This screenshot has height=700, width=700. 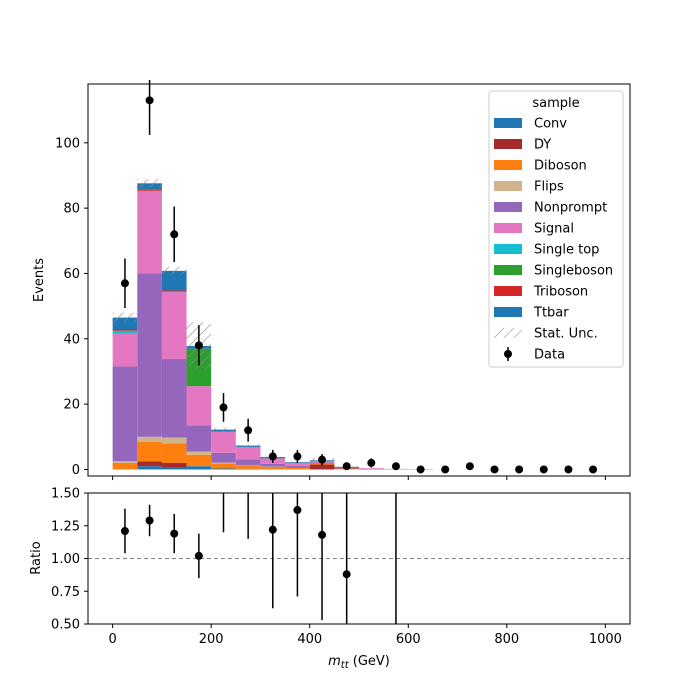 What do you see at coordinates (71, 339) in the screenshot?
I see `y-tick-label: 40` at bounding box center [71, 339].